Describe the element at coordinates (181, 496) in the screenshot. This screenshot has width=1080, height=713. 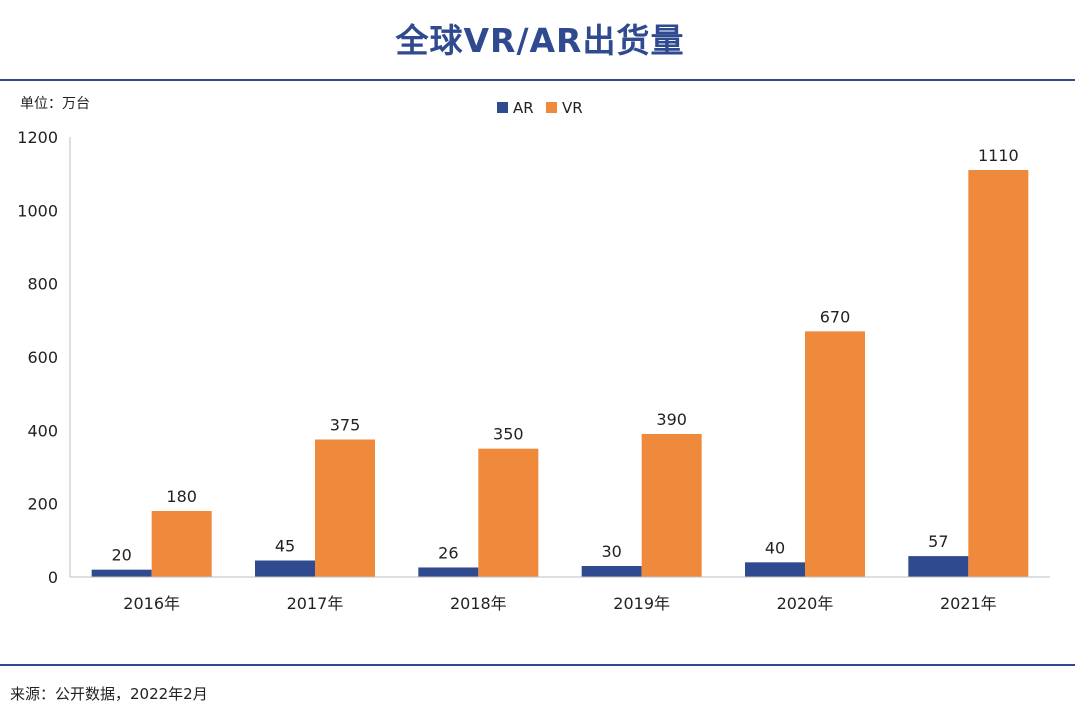
I see `data-label-vr: 180` at that location.